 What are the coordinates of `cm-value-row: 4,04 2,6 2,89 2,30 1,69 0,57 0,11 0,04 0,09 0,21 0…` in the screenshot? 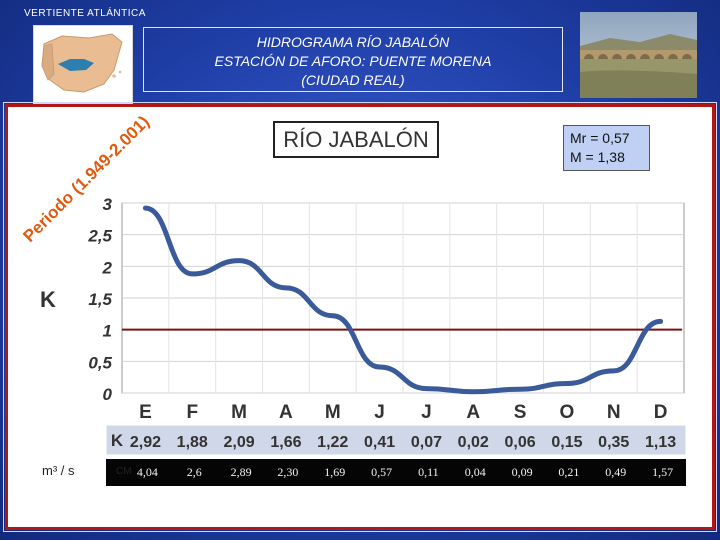 It's located at (396, 472).